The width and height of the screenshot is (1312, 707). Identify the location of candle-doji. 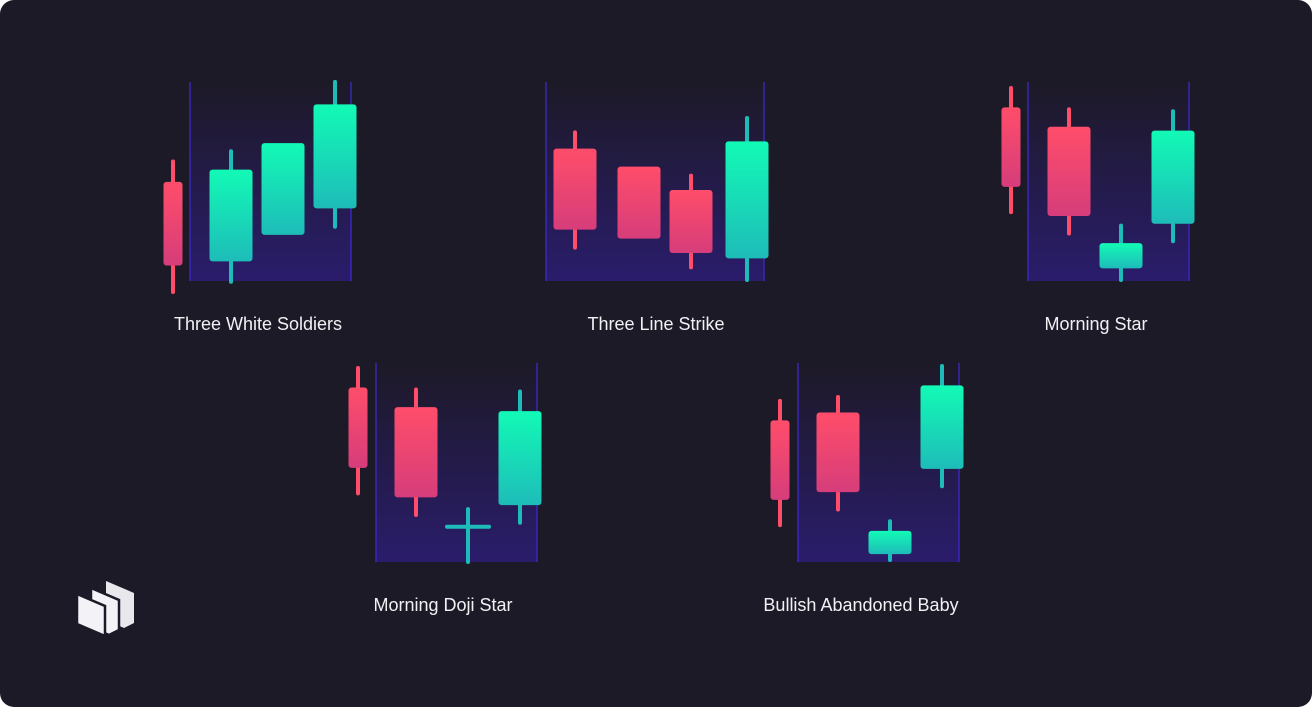
(468, 535).